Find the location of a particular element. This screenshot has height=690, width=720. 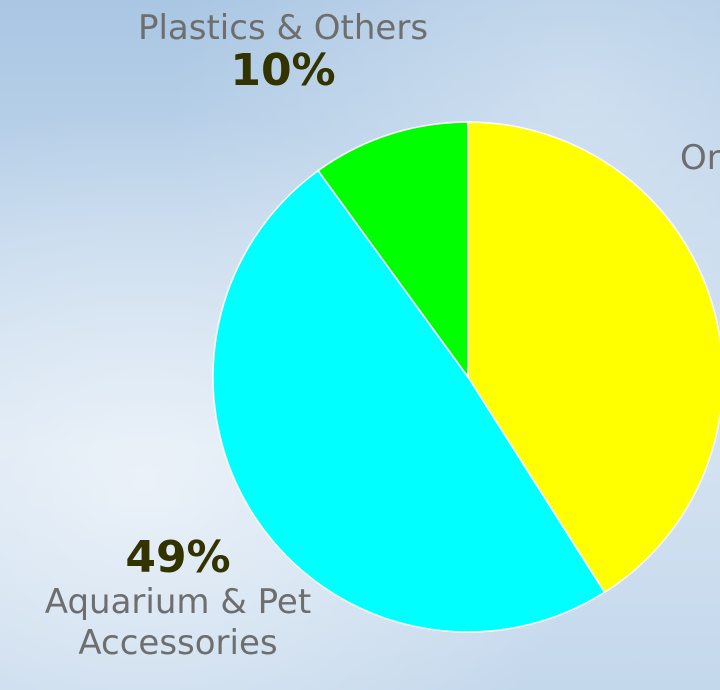

slice-plastics is located at coordinates (393, 250).